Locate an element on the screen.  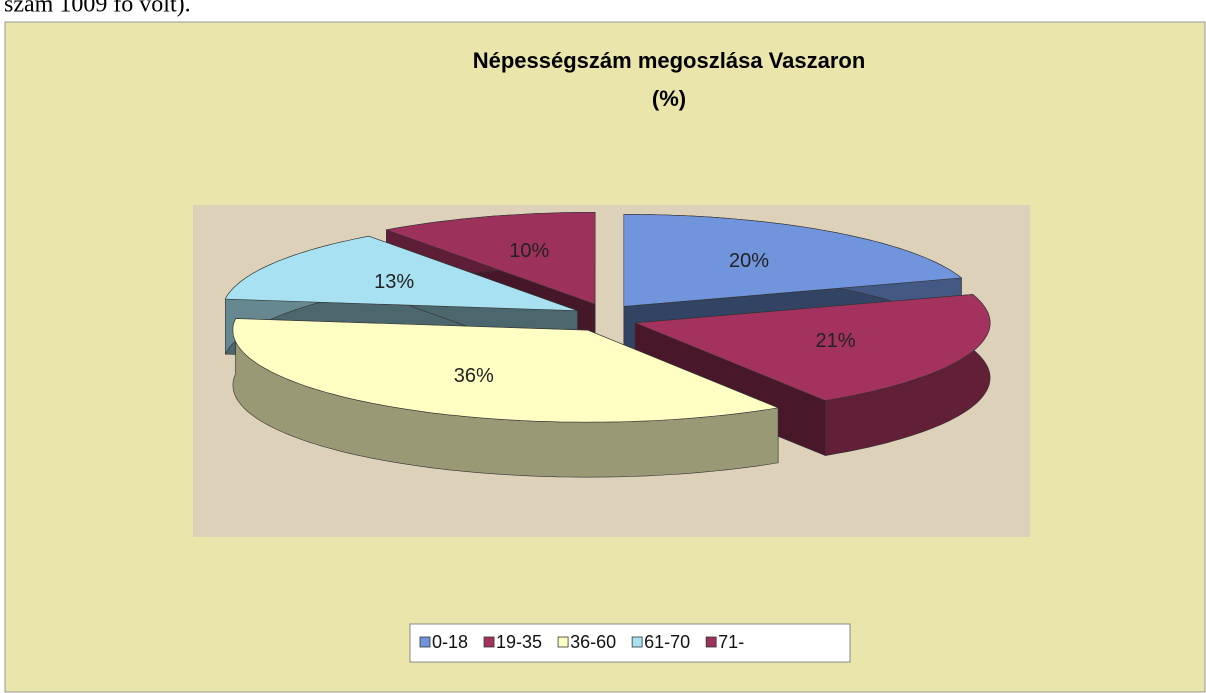
legend-label: 71- is located at coordinates (731, 642).